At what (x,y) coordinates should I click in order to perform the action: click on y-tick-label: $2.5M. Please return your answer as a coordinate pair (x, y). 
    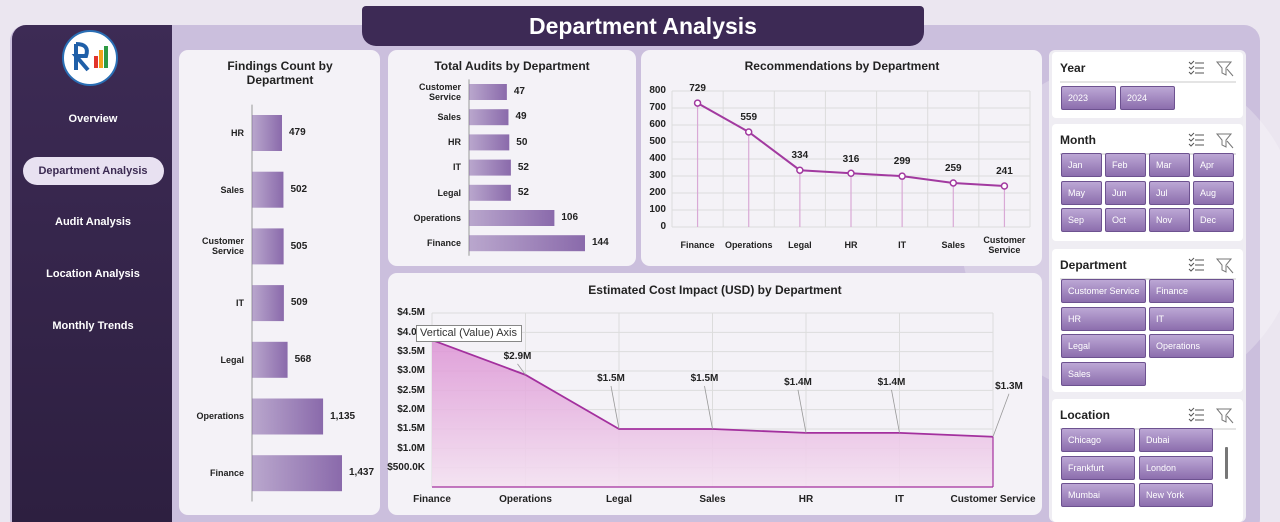
    Looking at the image, I should click on (411, 390).